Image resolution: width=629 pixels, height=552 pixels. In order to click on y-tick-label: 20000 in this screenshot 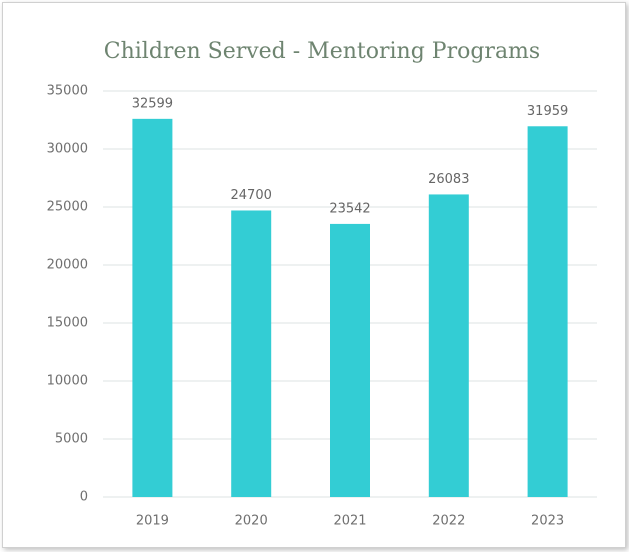, I will do `click(67, 265)`.